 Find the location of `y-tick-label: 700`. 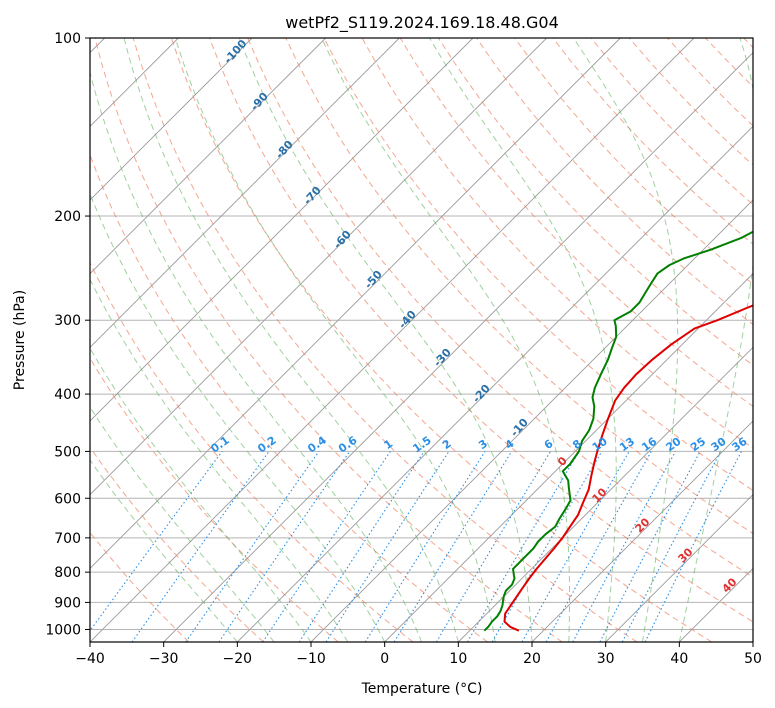

y-tick-label: 700 is located at coordinates (67, 539).